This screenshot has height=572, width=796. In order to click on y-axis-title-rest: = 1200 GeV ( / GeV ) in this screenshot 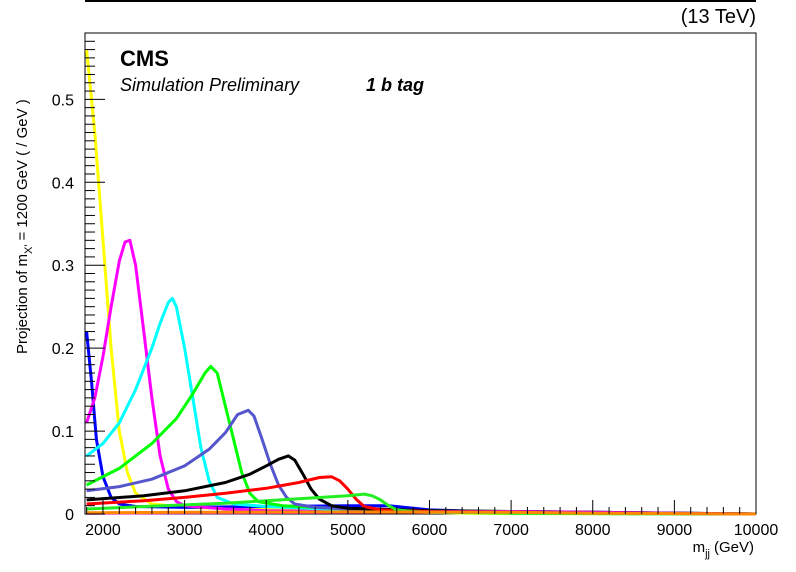, I will do `click(22, 169)`.